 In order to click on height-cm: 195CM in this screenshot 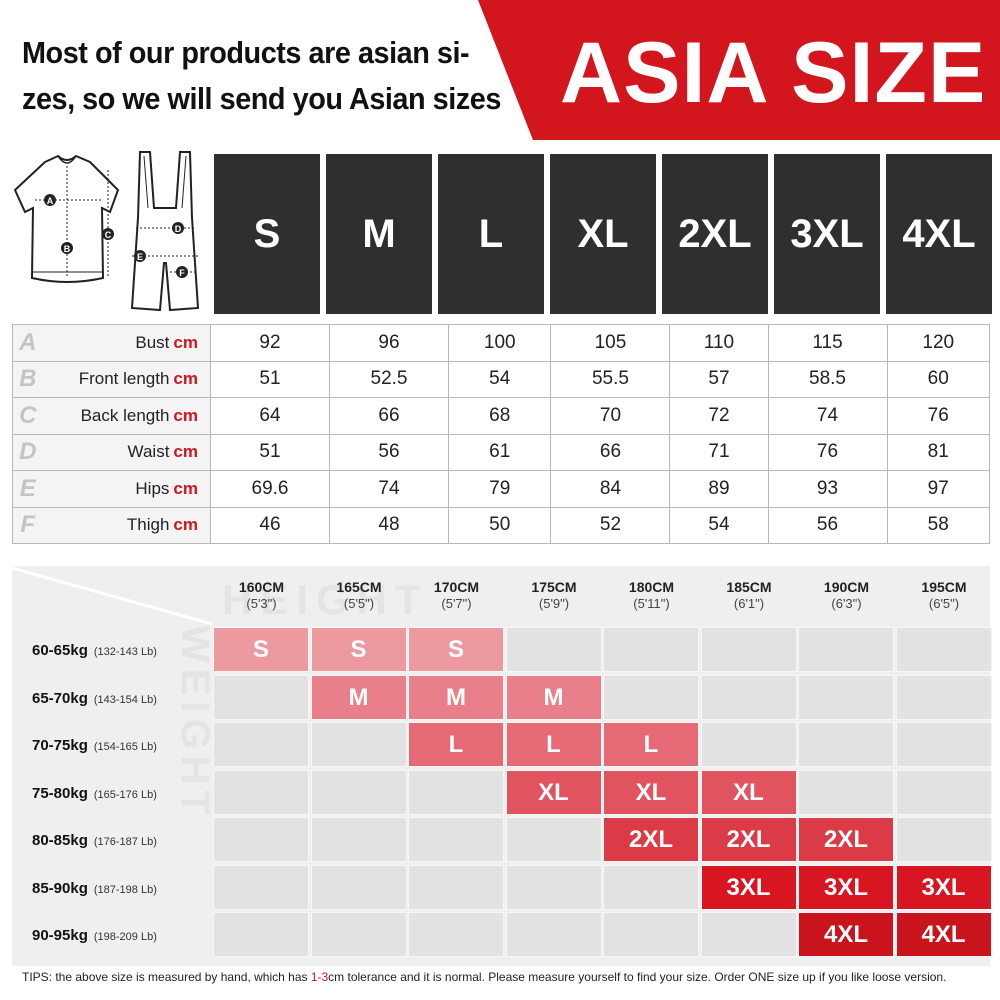, I will do `click(944, 587)`.